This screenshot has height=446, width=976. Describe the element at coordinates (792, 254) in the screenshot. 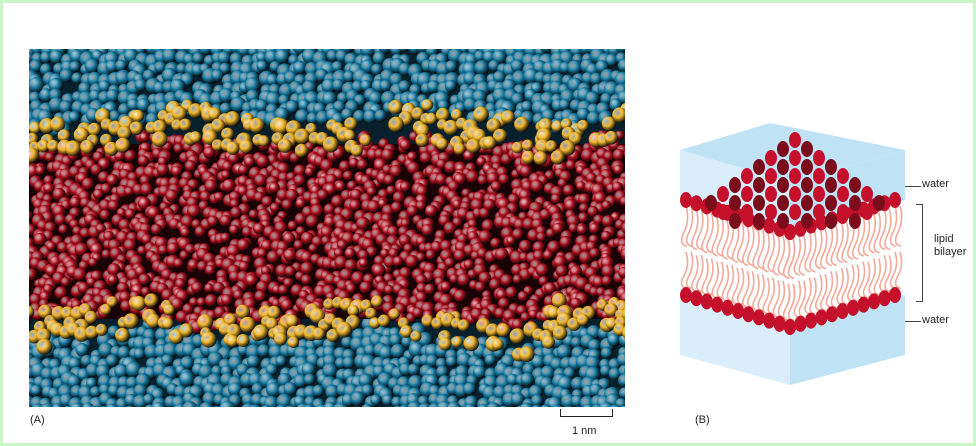

I see `bilayer-block-image` at that location.